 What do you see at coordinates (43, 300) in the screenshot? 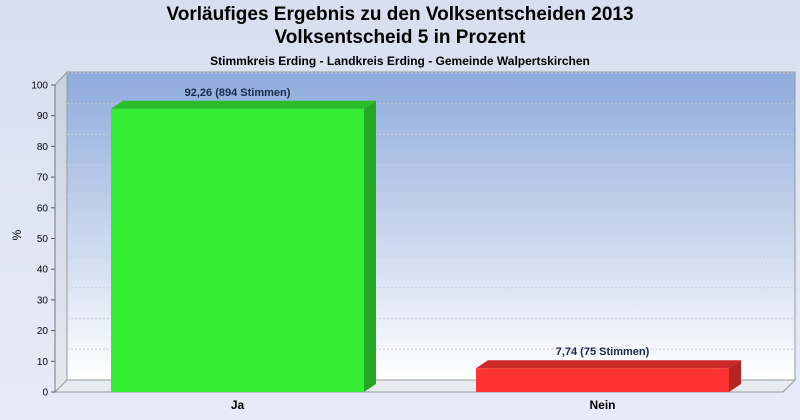
I see `y-tick-label: 30` at bounding box center [43, 300].